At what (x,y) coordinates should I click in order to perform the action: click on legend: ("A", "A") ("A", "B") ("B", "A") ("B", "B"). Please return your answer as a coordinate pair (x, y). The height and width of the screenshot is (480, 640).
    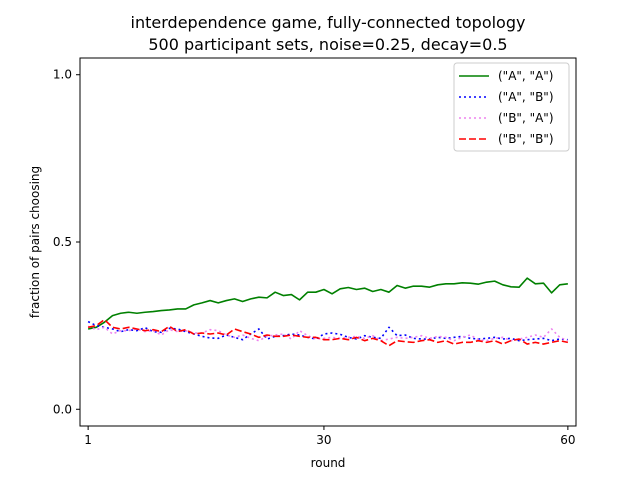
    Looking at the image, I should click on (511, 107).